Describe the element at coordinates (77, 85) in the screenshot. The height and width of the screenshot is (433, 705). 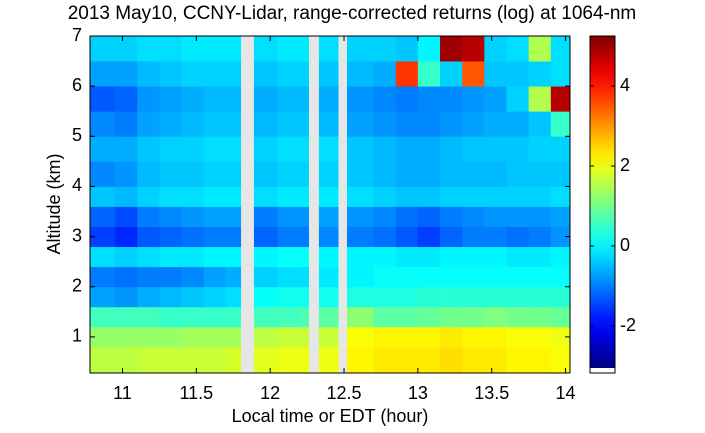
I see `y-tick-label: 6` at that location.